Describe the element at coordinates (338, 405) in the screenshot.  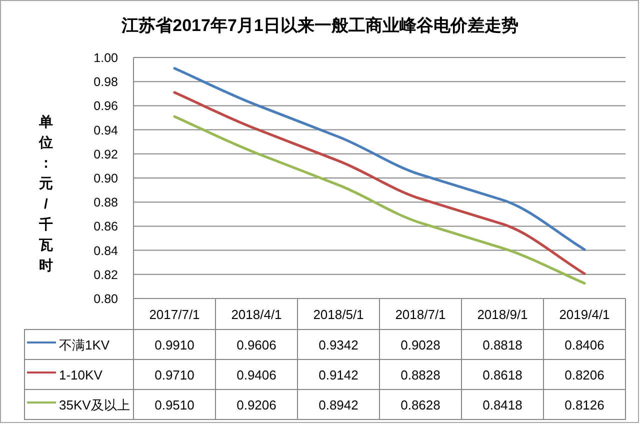
I see `data-label: 0.8942` at that location.